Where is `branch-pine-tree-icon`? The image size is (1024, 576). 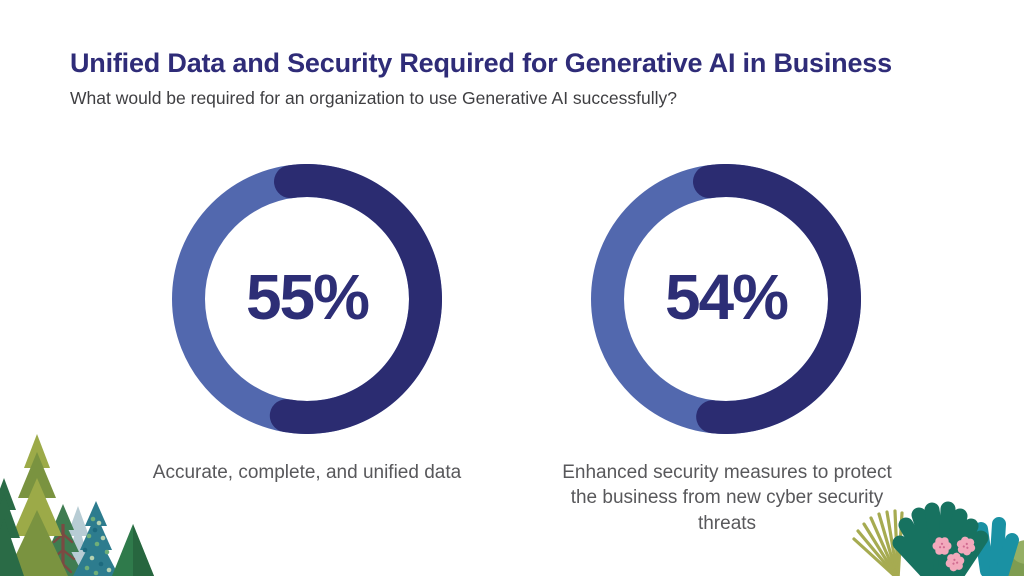 branch-pine-tree-icon is located at coordinates (63, 540).